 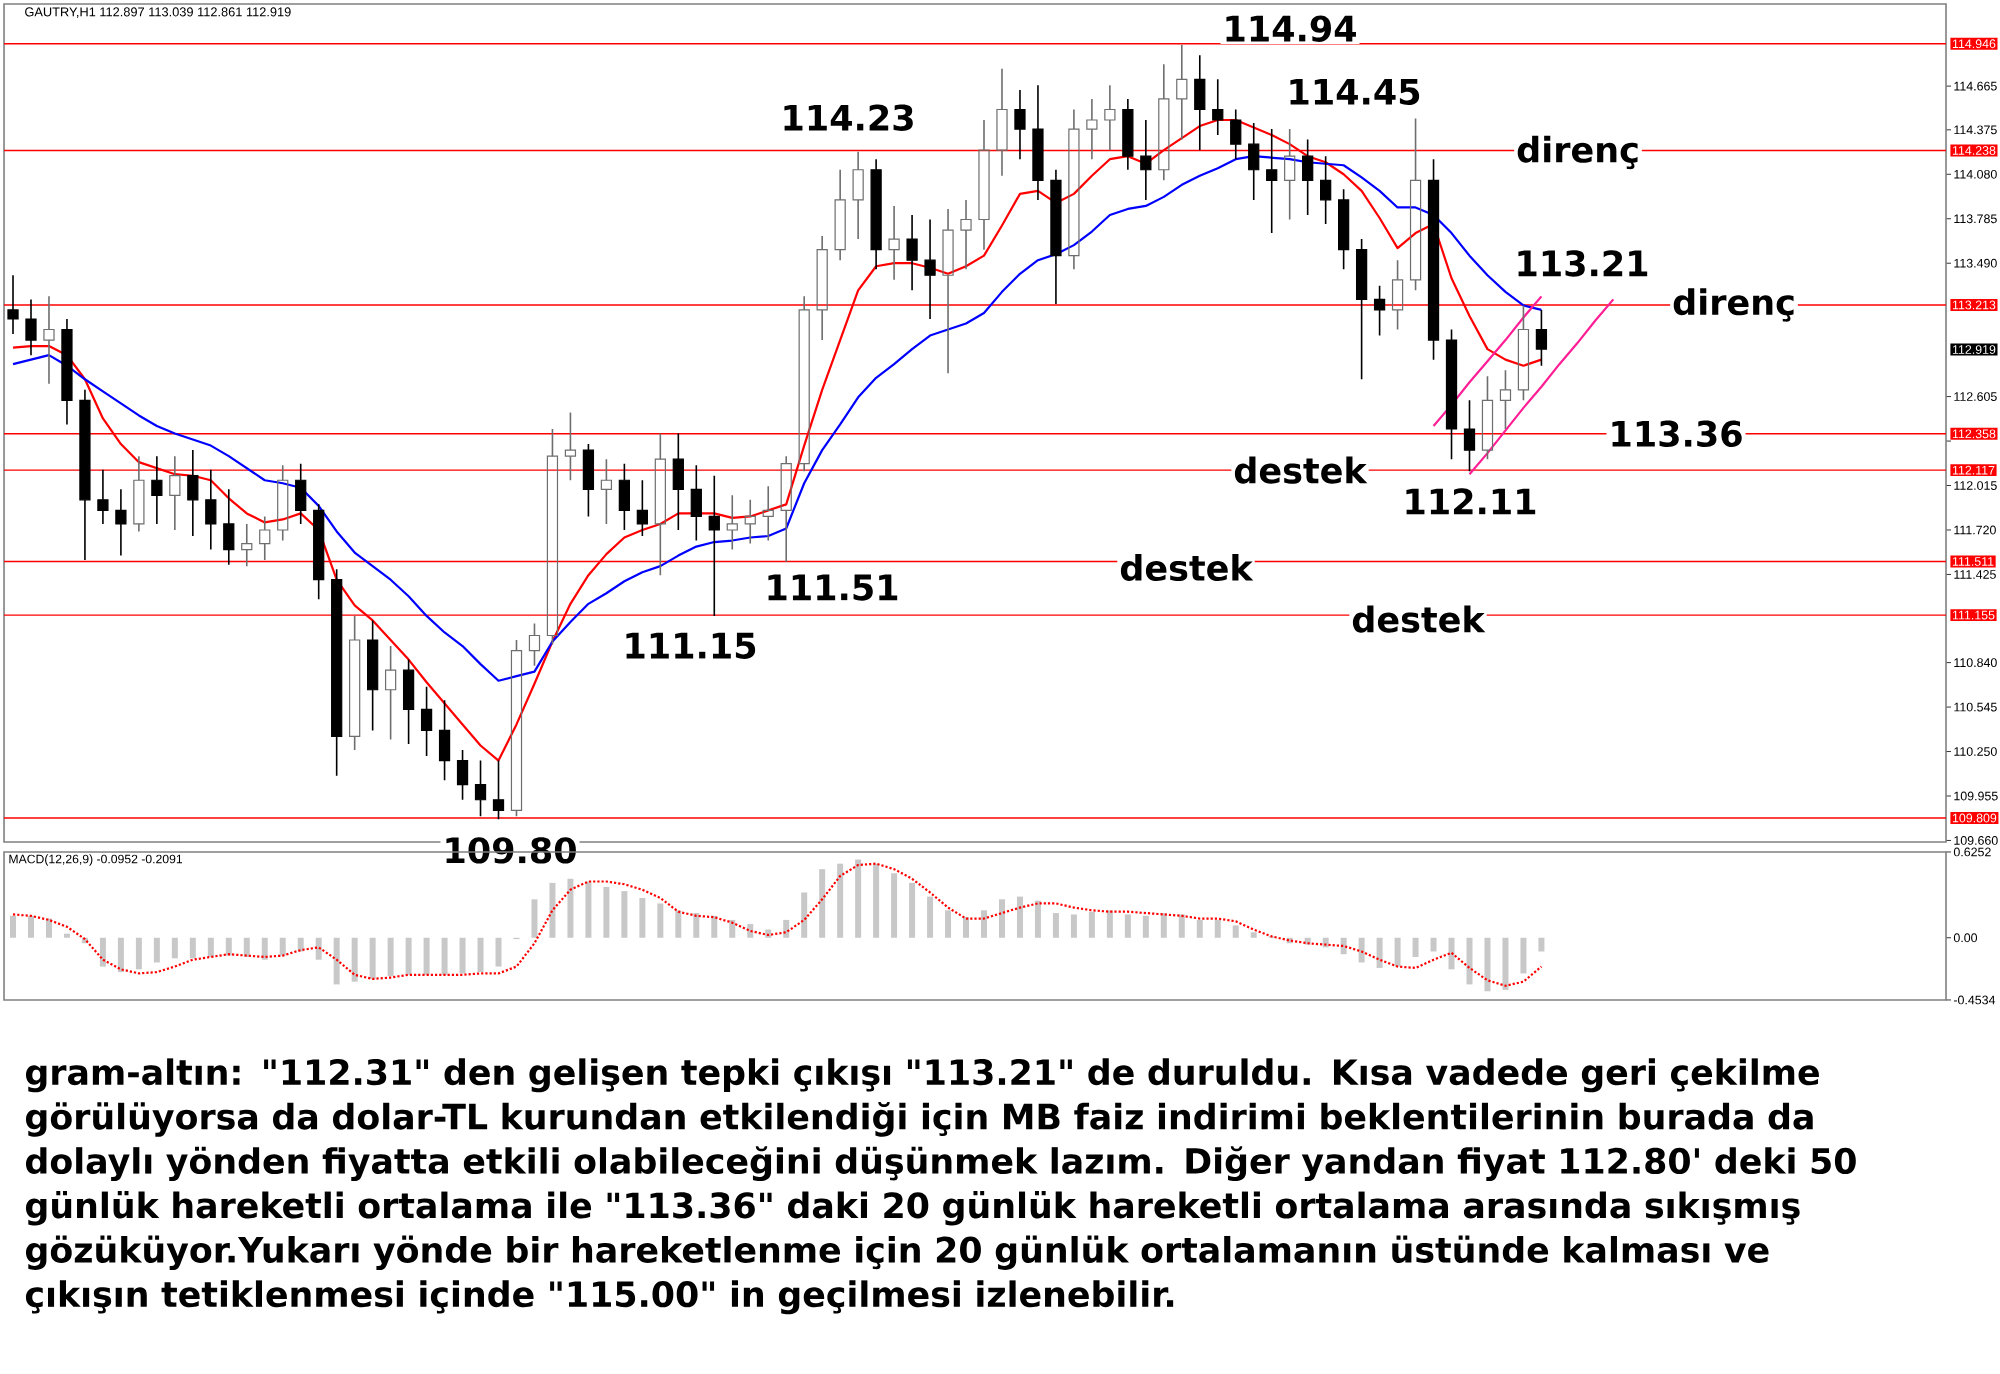 What do you see at coordinates (1487, 361) in the screenshot?
I see `line-series` at bounding box center [1487, 361].